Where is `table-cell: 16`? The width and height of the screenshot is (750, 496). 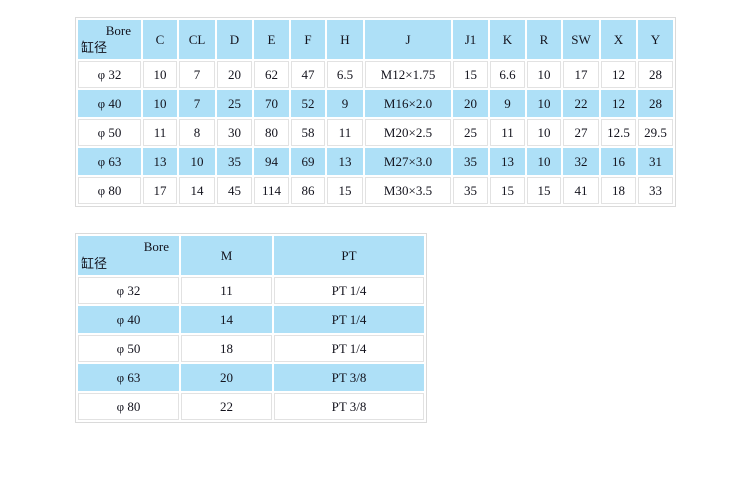
table-cell: 16 is located at coordinates (618, 161).